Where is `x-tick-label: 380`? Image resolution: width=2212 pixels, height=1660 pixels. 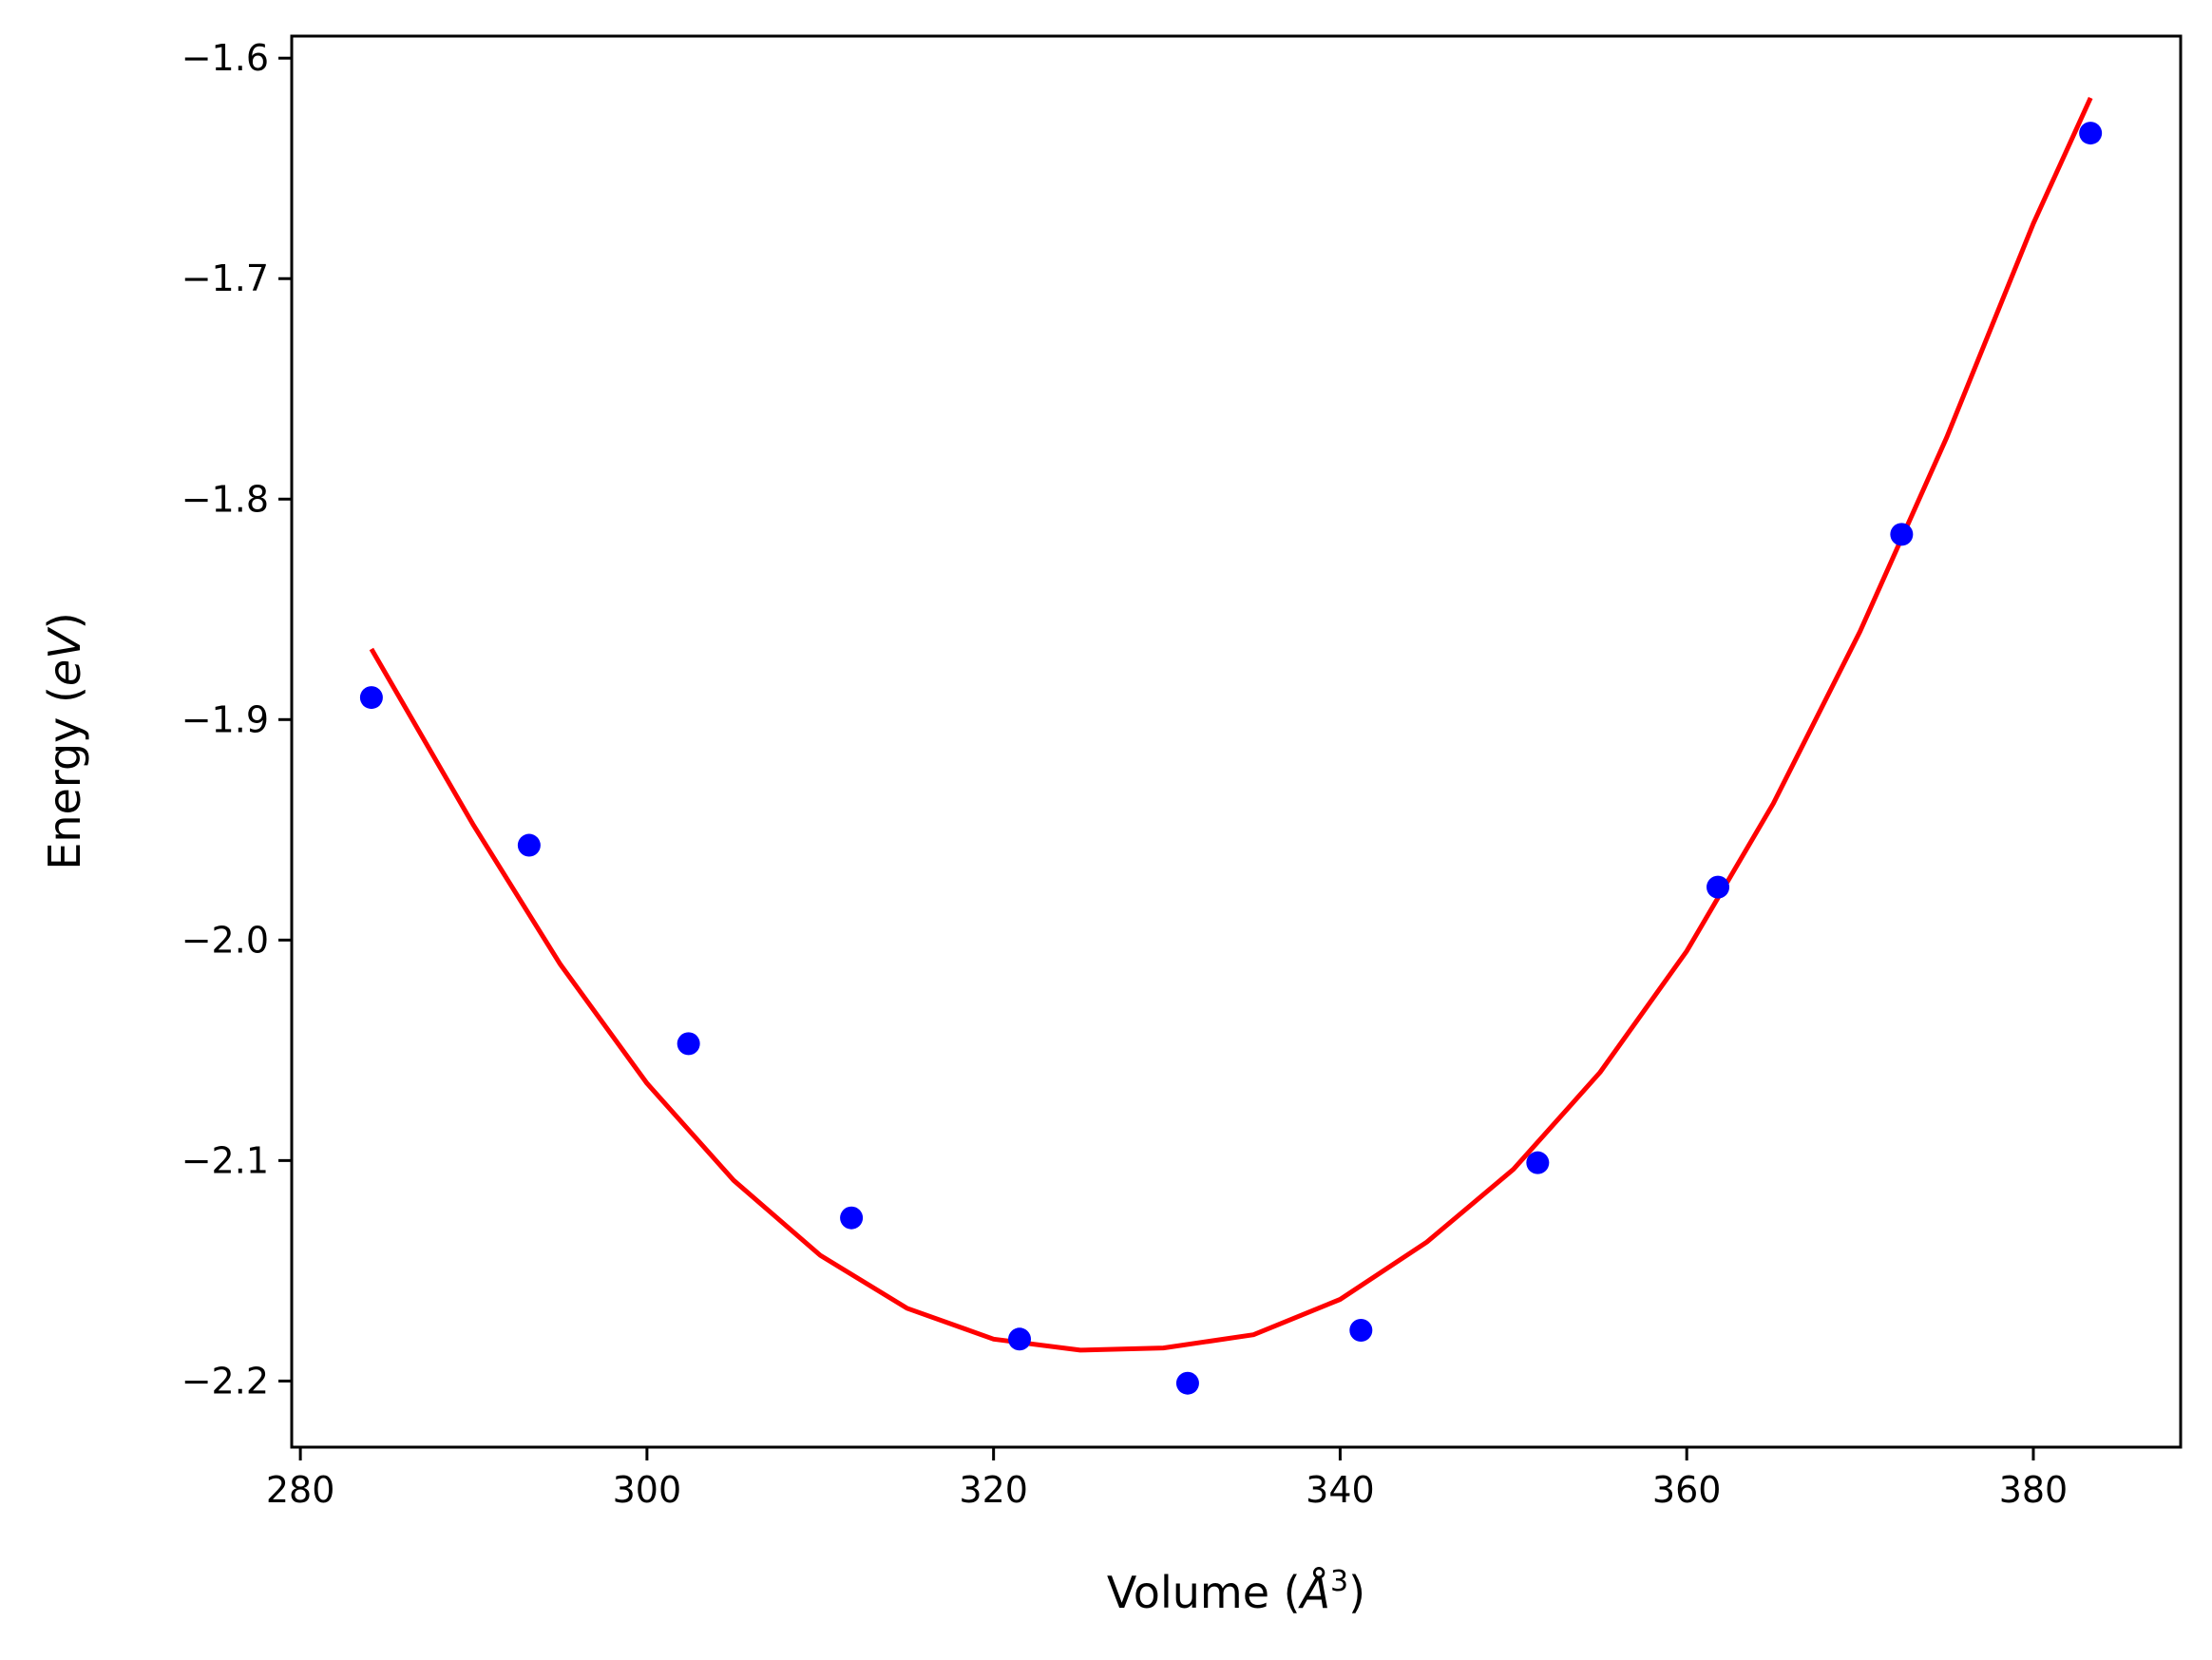
x-tick-label: 380 is located at coordinates (2034, 1490).